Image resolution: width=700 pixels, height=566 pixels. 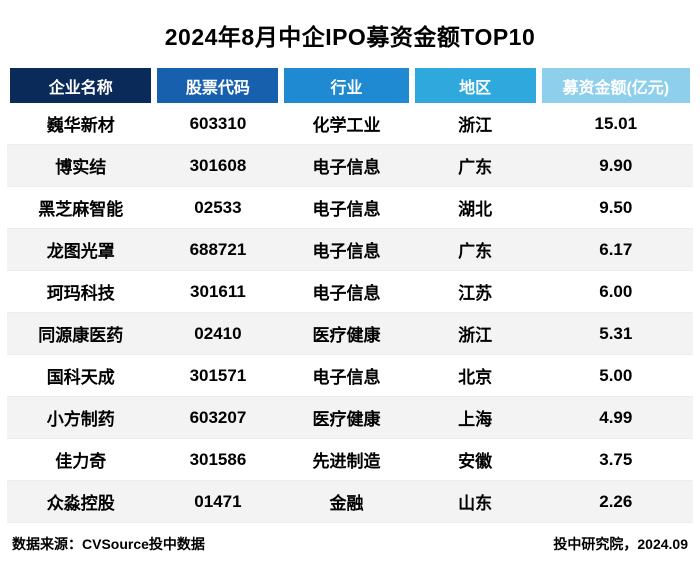 What do you see at coordinates (475, 461) in the screenshot?
I see `table-cell: 安徽` at bounding box center [475, 461].